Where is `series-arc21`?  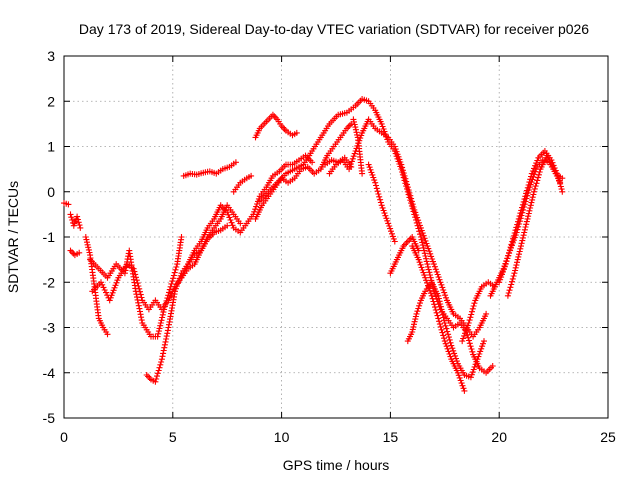
series-arc21 is located at coordinates (478, 312).